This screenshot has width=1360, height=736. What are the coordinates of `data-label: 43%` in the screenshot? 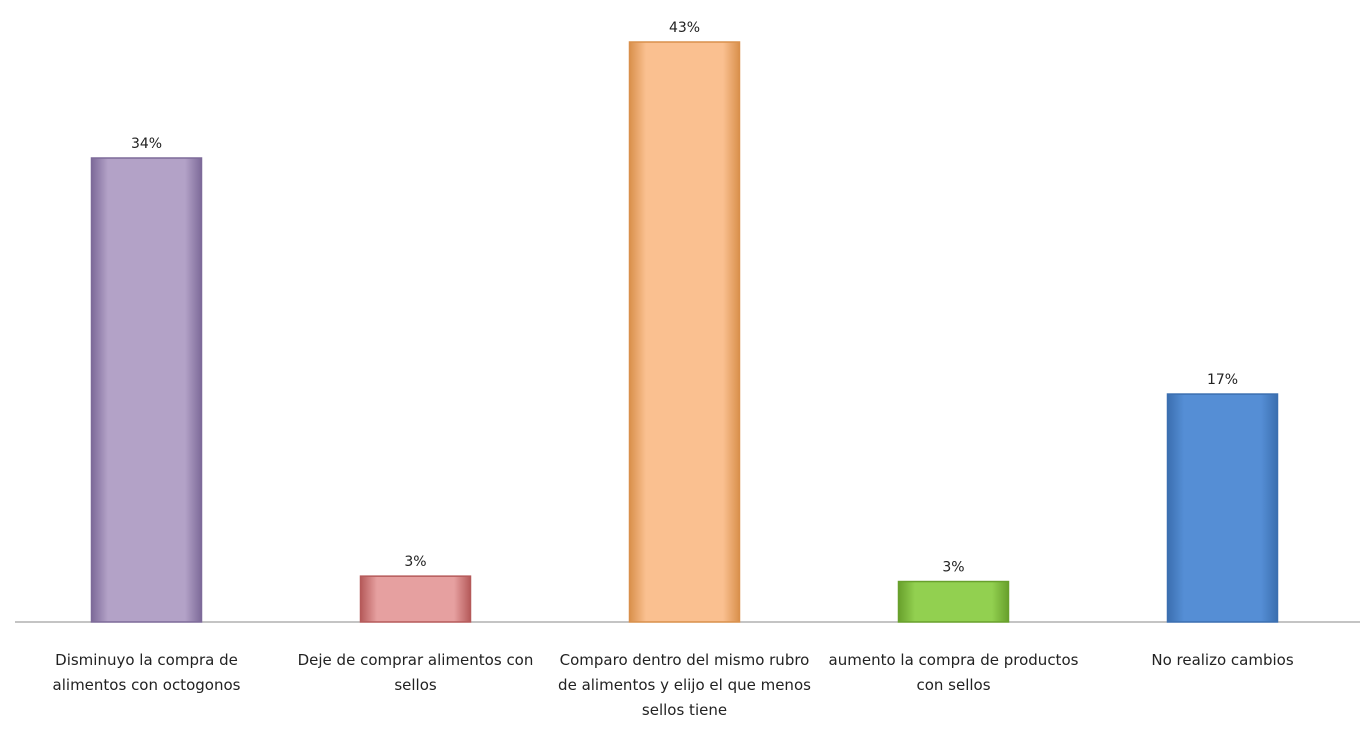 It's located at (684, 28).